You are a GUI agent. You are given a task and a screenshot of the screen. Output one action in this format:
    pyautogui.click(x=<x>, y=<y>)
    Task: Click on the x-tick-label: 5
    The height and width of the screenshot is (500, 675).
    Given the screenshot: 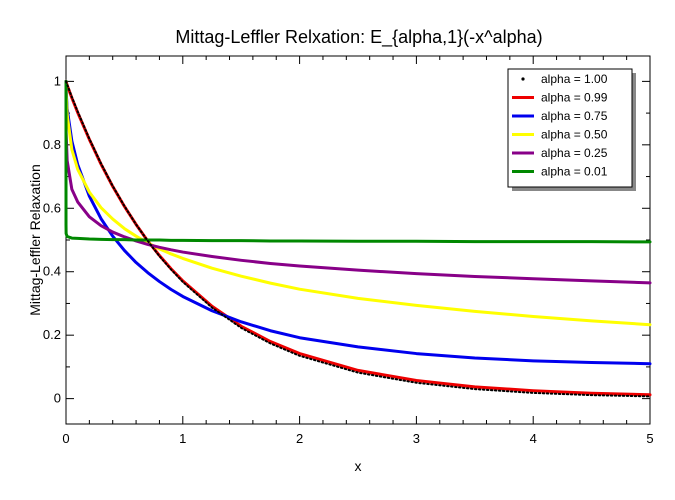 What is the action you would take?
    pyautogui.click(x=649, y=438)
    